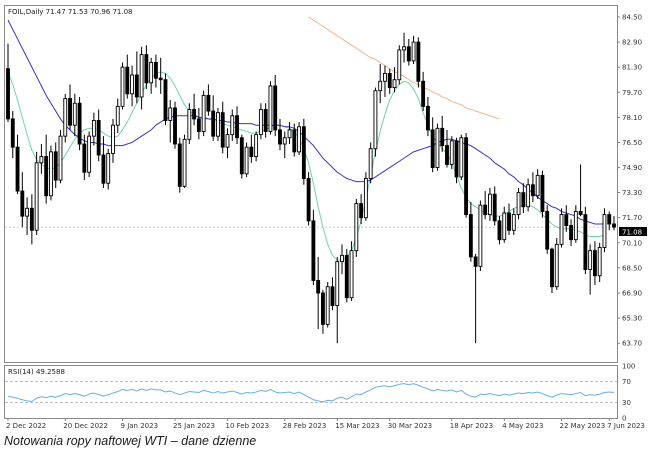  Describe the element at coordinates (632, 344) in the screenshot. I see `price-tick-label: 63.70` at that location.